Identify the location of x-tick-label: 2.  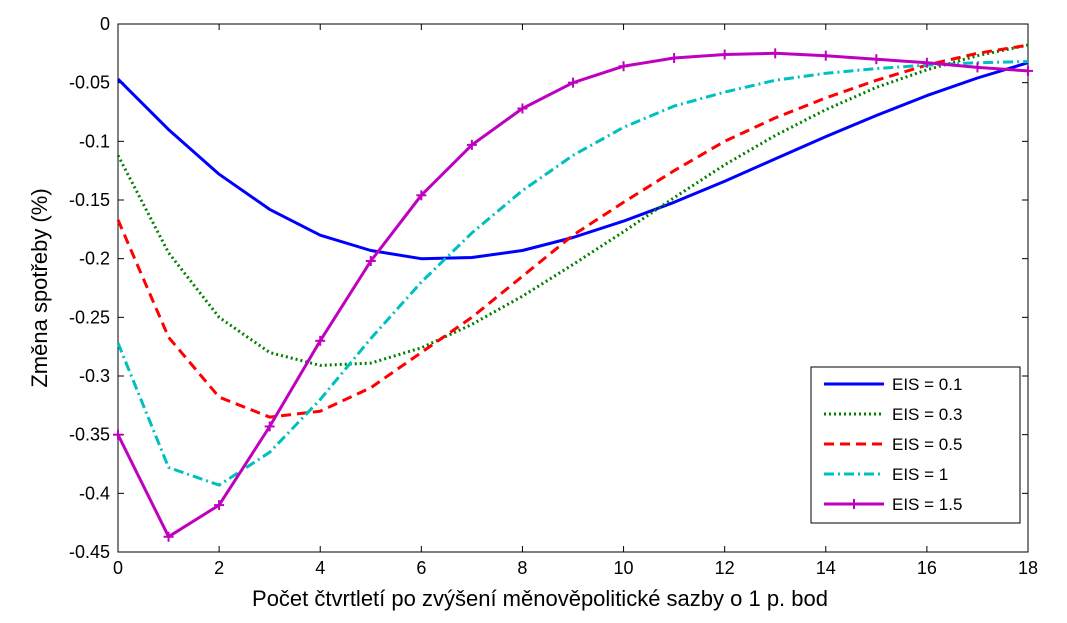
(219, 568).